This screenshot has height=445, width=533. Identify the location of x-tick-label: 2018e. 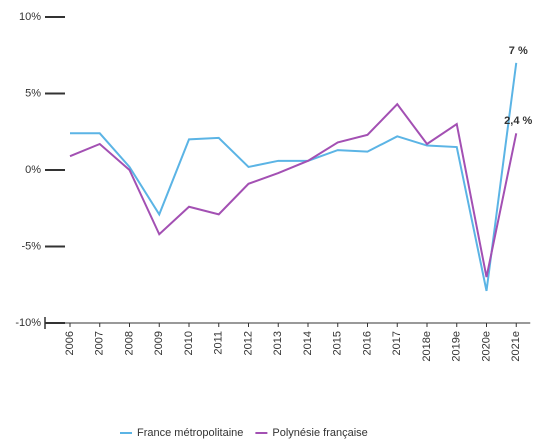
(427, 346).